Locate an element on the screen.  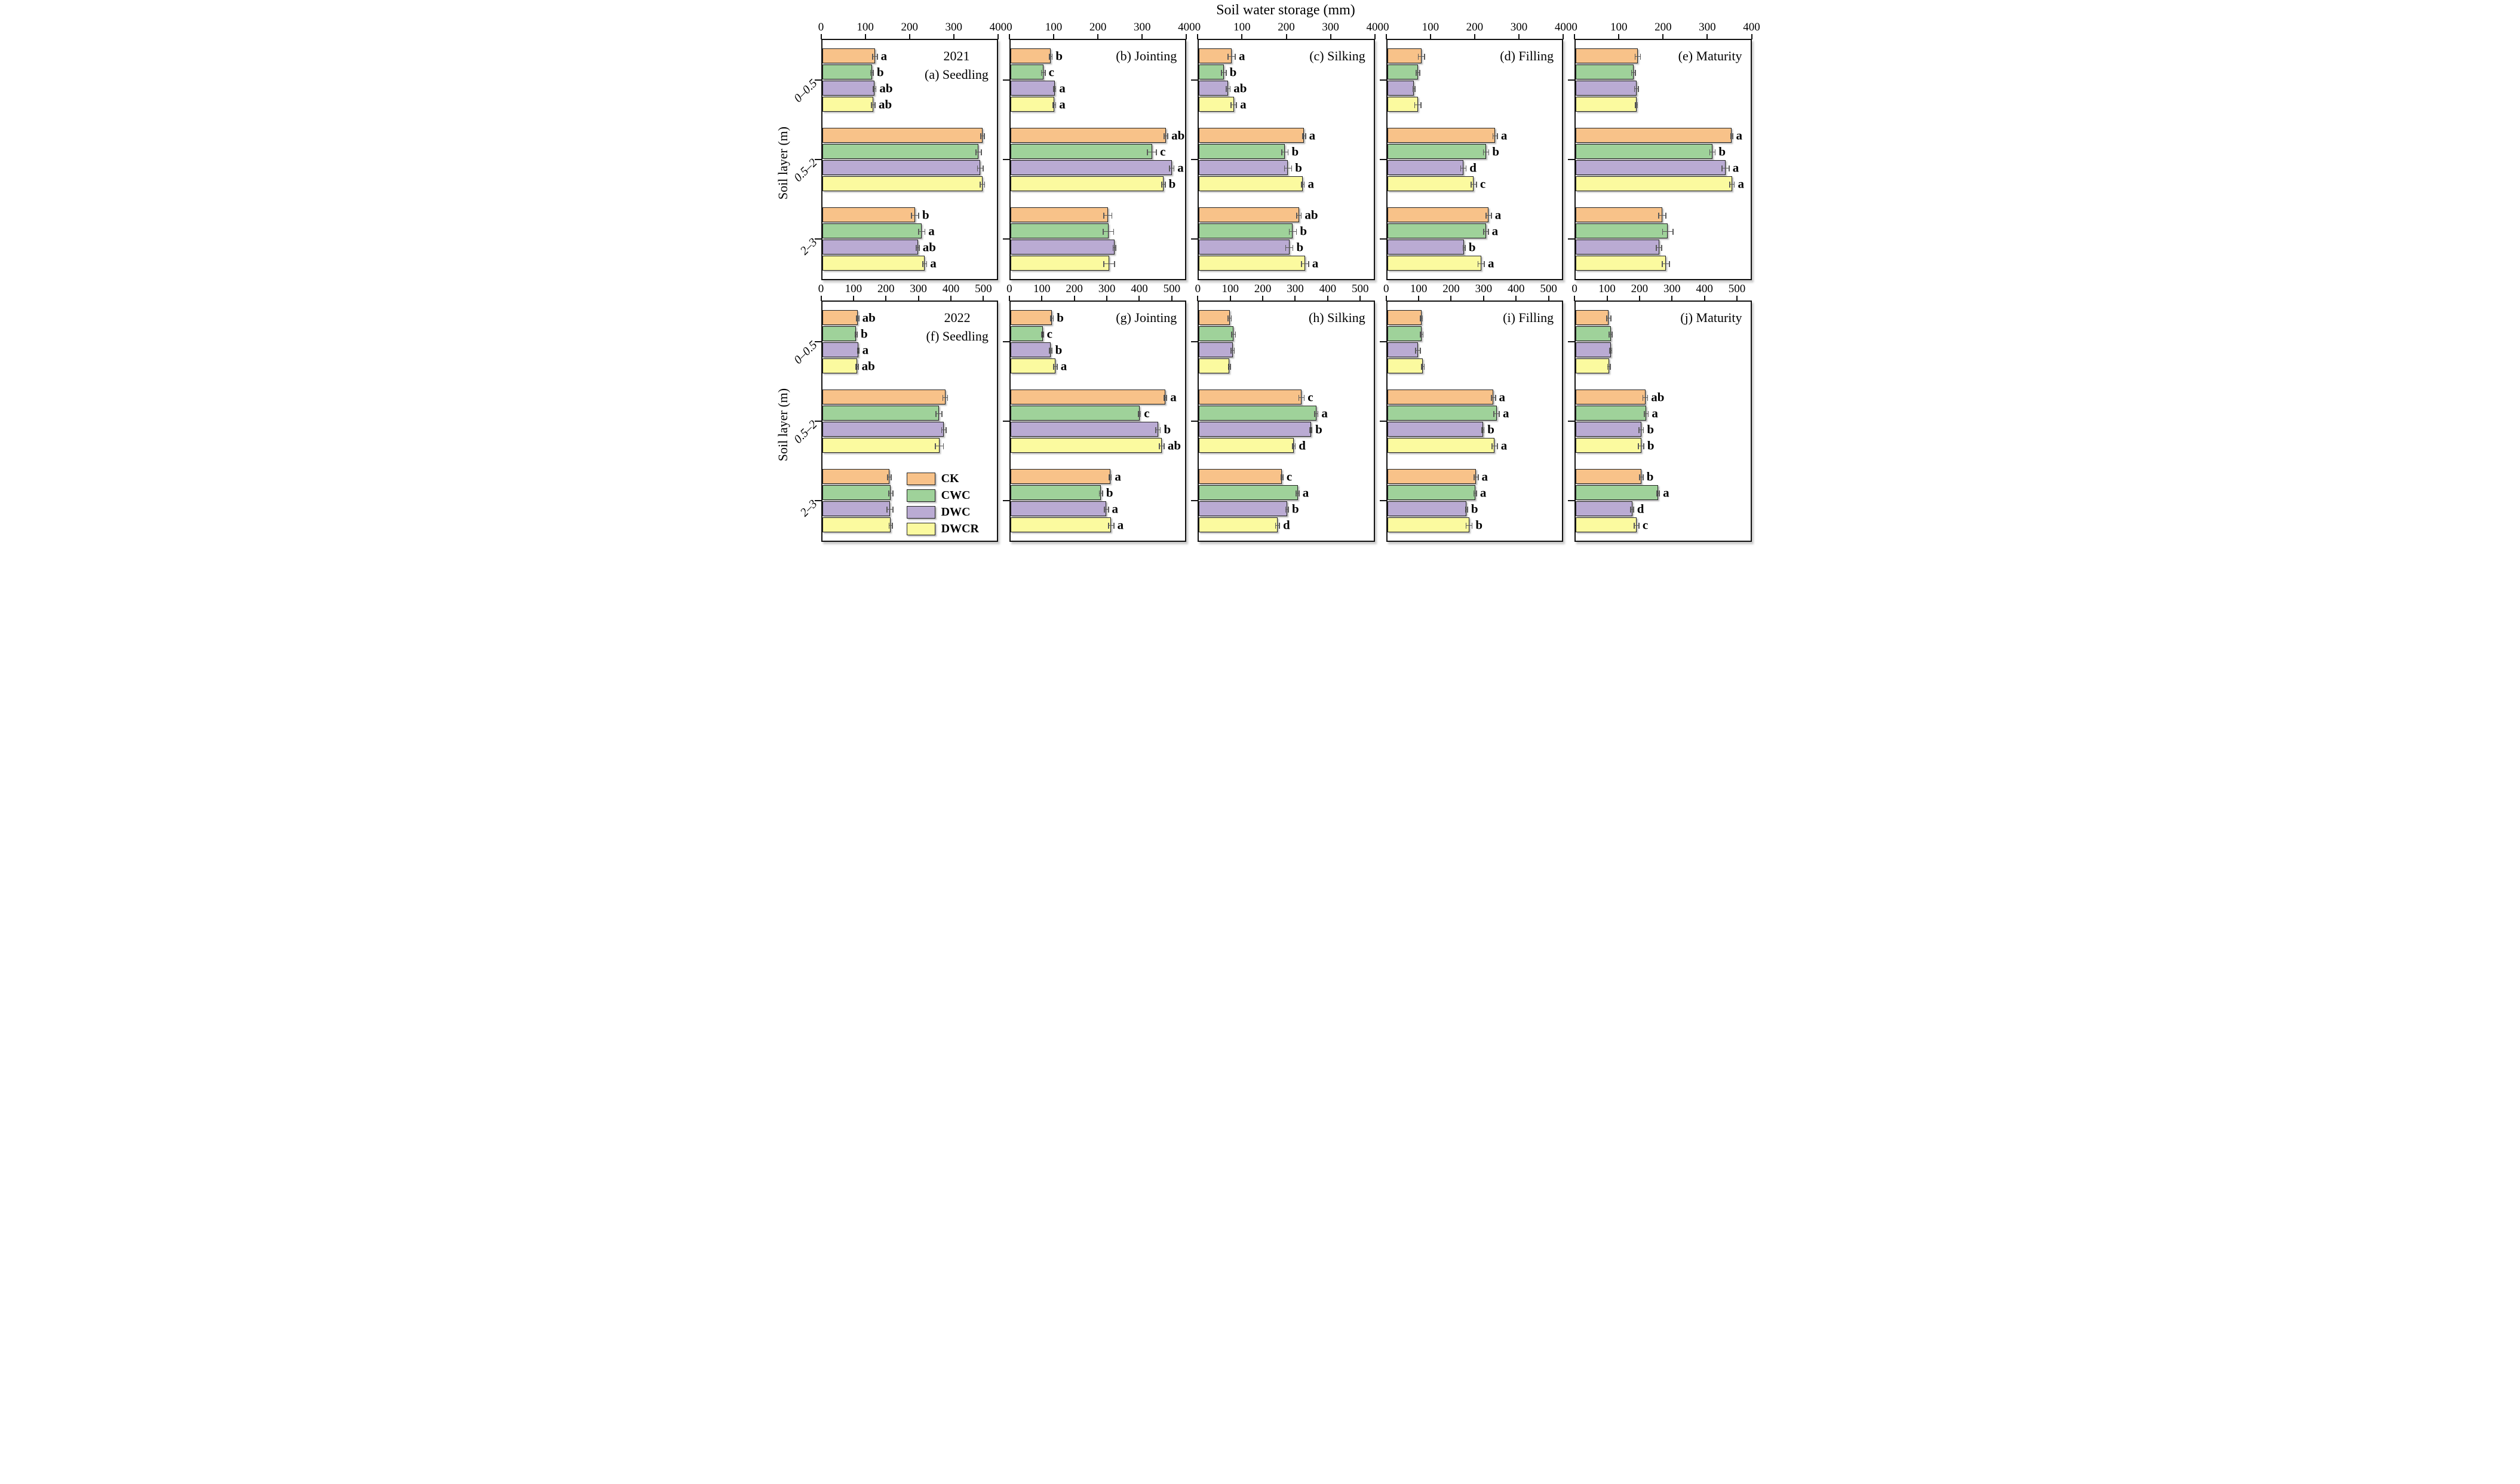
panel-tag: (i) Filling is located at coordinates (1528, 317).